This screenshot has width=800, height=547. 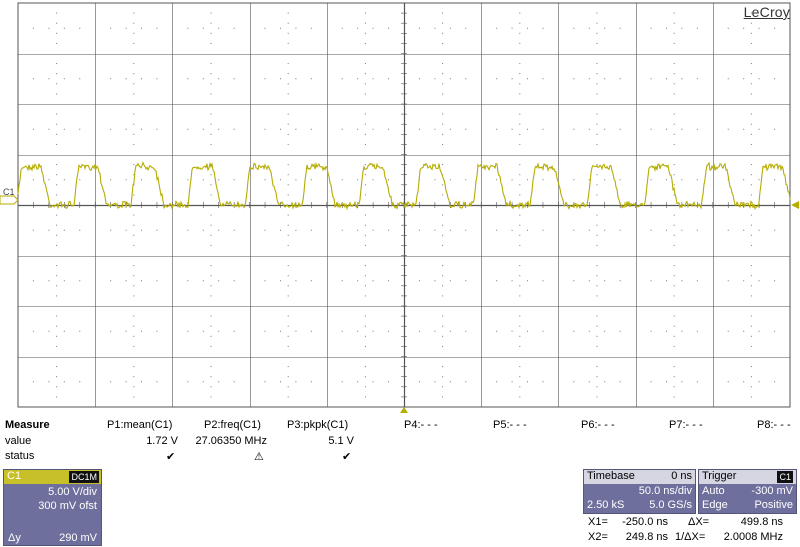 What do you see at coordinates (20, 456) in the screenshot?
I see `status-row-label: status` at bounding box center [20, 456].